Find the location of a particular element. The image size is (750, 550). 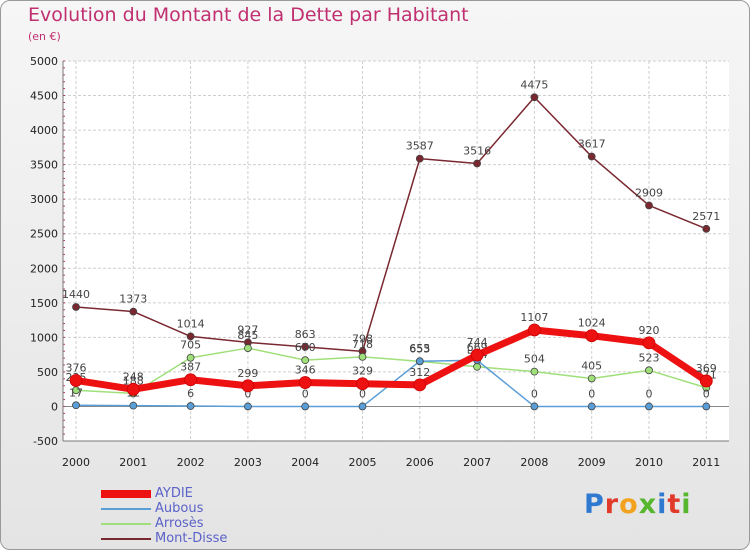

logo-letter: o is located at coordinates (629, 504).